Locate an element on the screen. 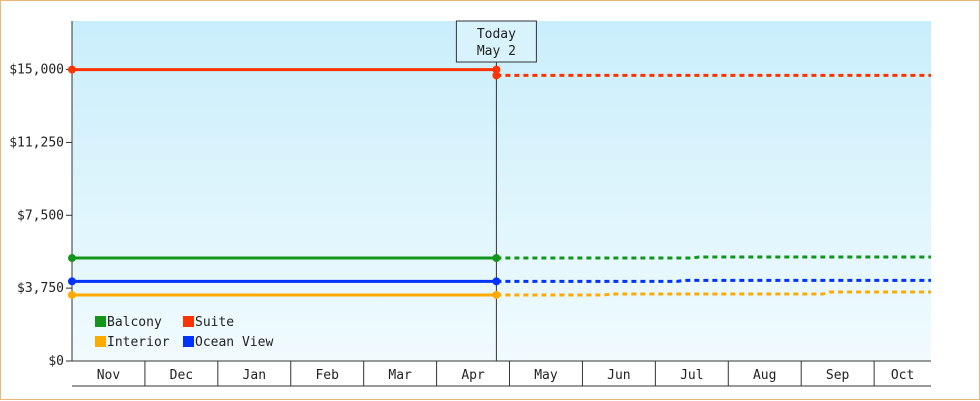  legend-item-balcony: Balcony is located at coordinates (128, 322).